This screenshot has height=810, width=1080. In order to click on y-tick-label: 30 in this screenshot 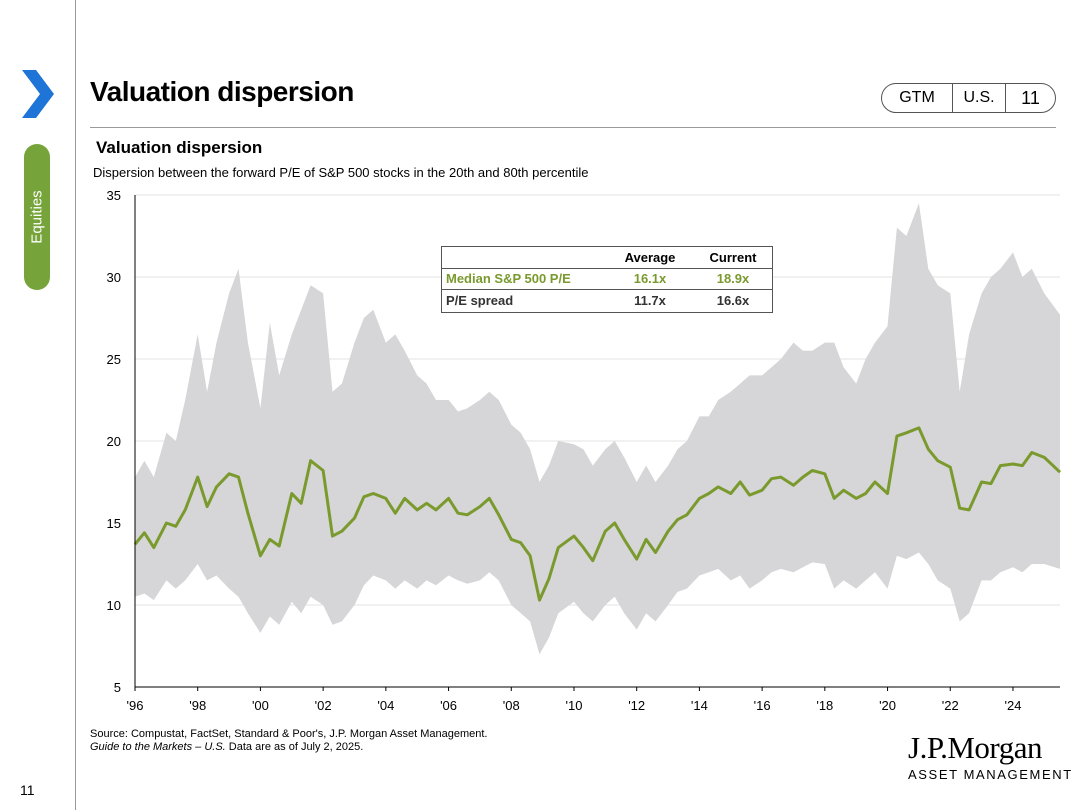, I will do `click(114, 277)`.